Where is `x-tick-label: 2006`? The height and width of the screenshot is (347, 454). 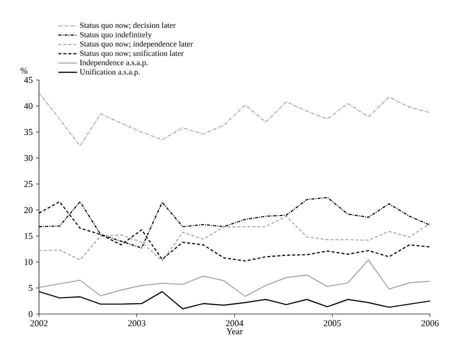 x-tick-label: 2006 is located at coordinates (430, 323).